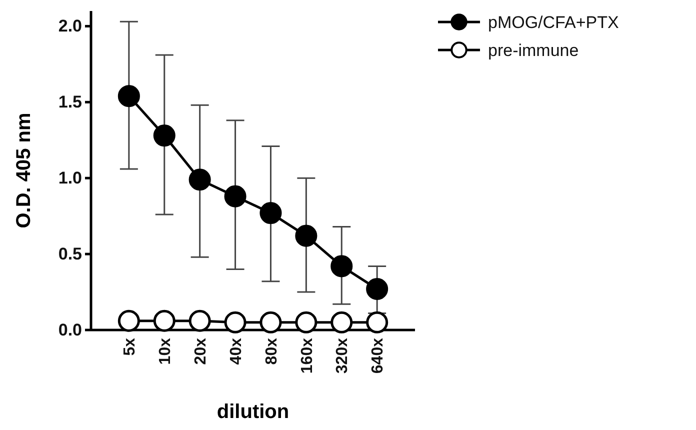 The width and height of the screenshot is (696, 430). I want to click on y-tick-label: 1.5, so click(70, 102).